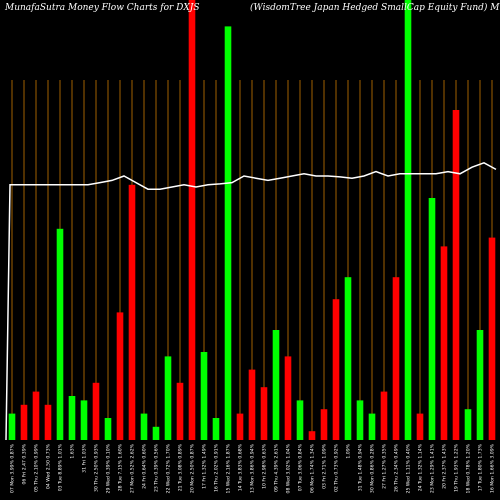 The height and width of the screenshot is (500, 500). What do you see at coordinates (49, 466) in the screenshot?
I see `x-tick-label: 04 Wed 2.50 0.73%` at bounding box center [49, 466].